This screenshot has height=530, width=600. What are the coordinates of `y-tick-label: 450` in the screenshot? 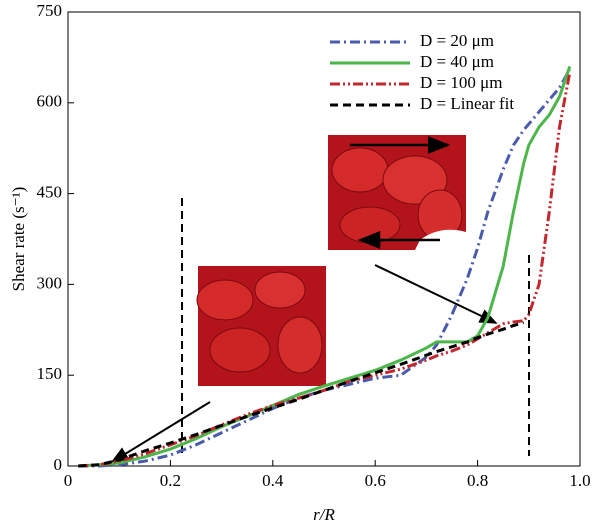 It's located at (50, 192).